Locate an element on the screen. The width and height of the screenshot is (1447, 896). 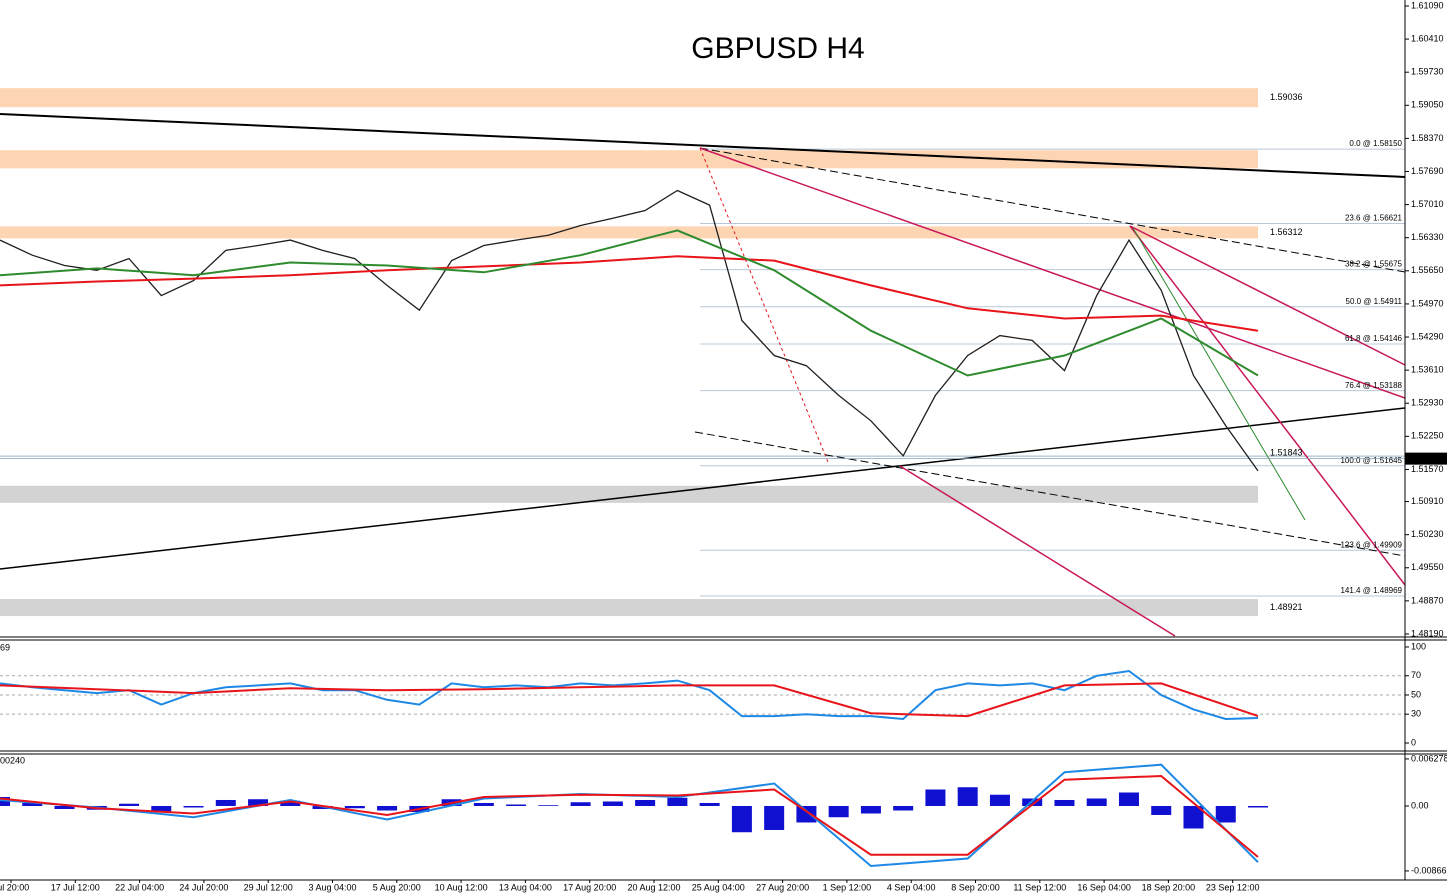
y-tick-label: 1.52930 is located at coordinates (1427, 403).